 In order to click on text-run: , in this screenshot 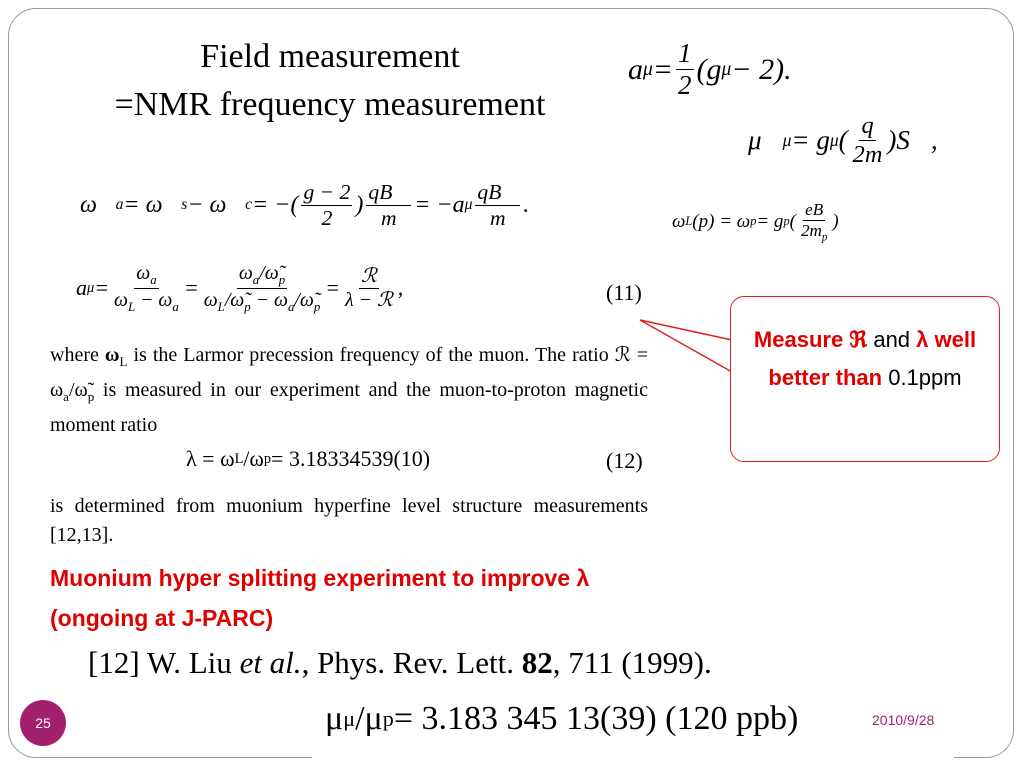, I will do `click(400, 288)`.